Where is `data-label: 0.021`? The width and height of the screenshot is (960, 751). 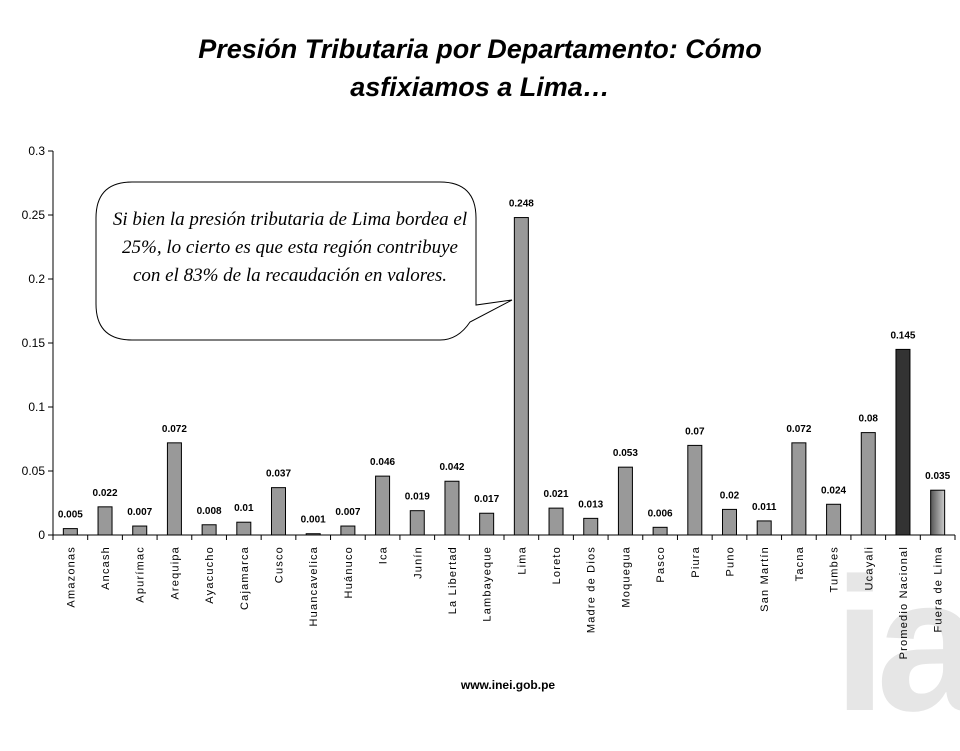 data-label: 0.021 is located at coordinates (556, 494).